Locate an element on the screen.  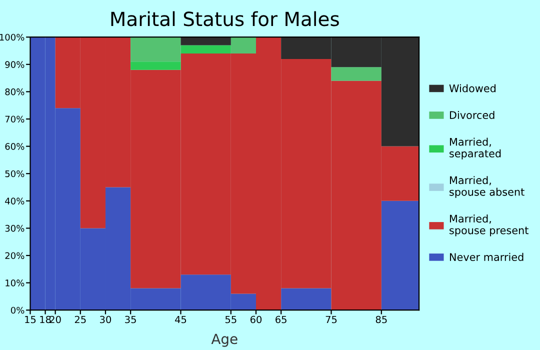
y-tick-label: 0% is located at coordinates (17, 310).